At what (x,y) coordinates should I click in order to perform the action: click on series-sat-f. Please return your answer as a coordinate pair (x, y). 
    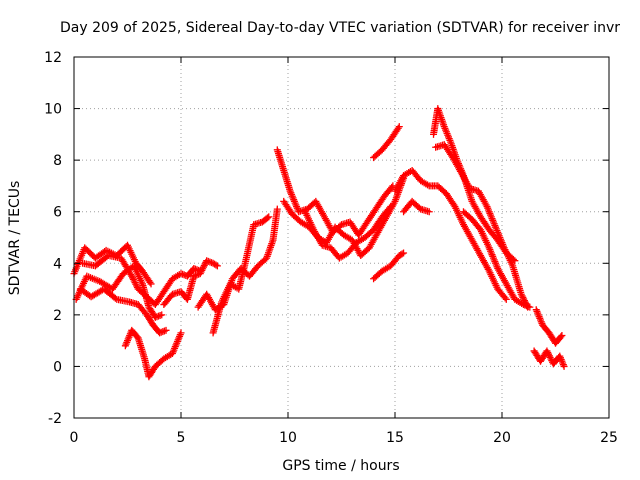
    Looking at the image, I should click on (190, 283).